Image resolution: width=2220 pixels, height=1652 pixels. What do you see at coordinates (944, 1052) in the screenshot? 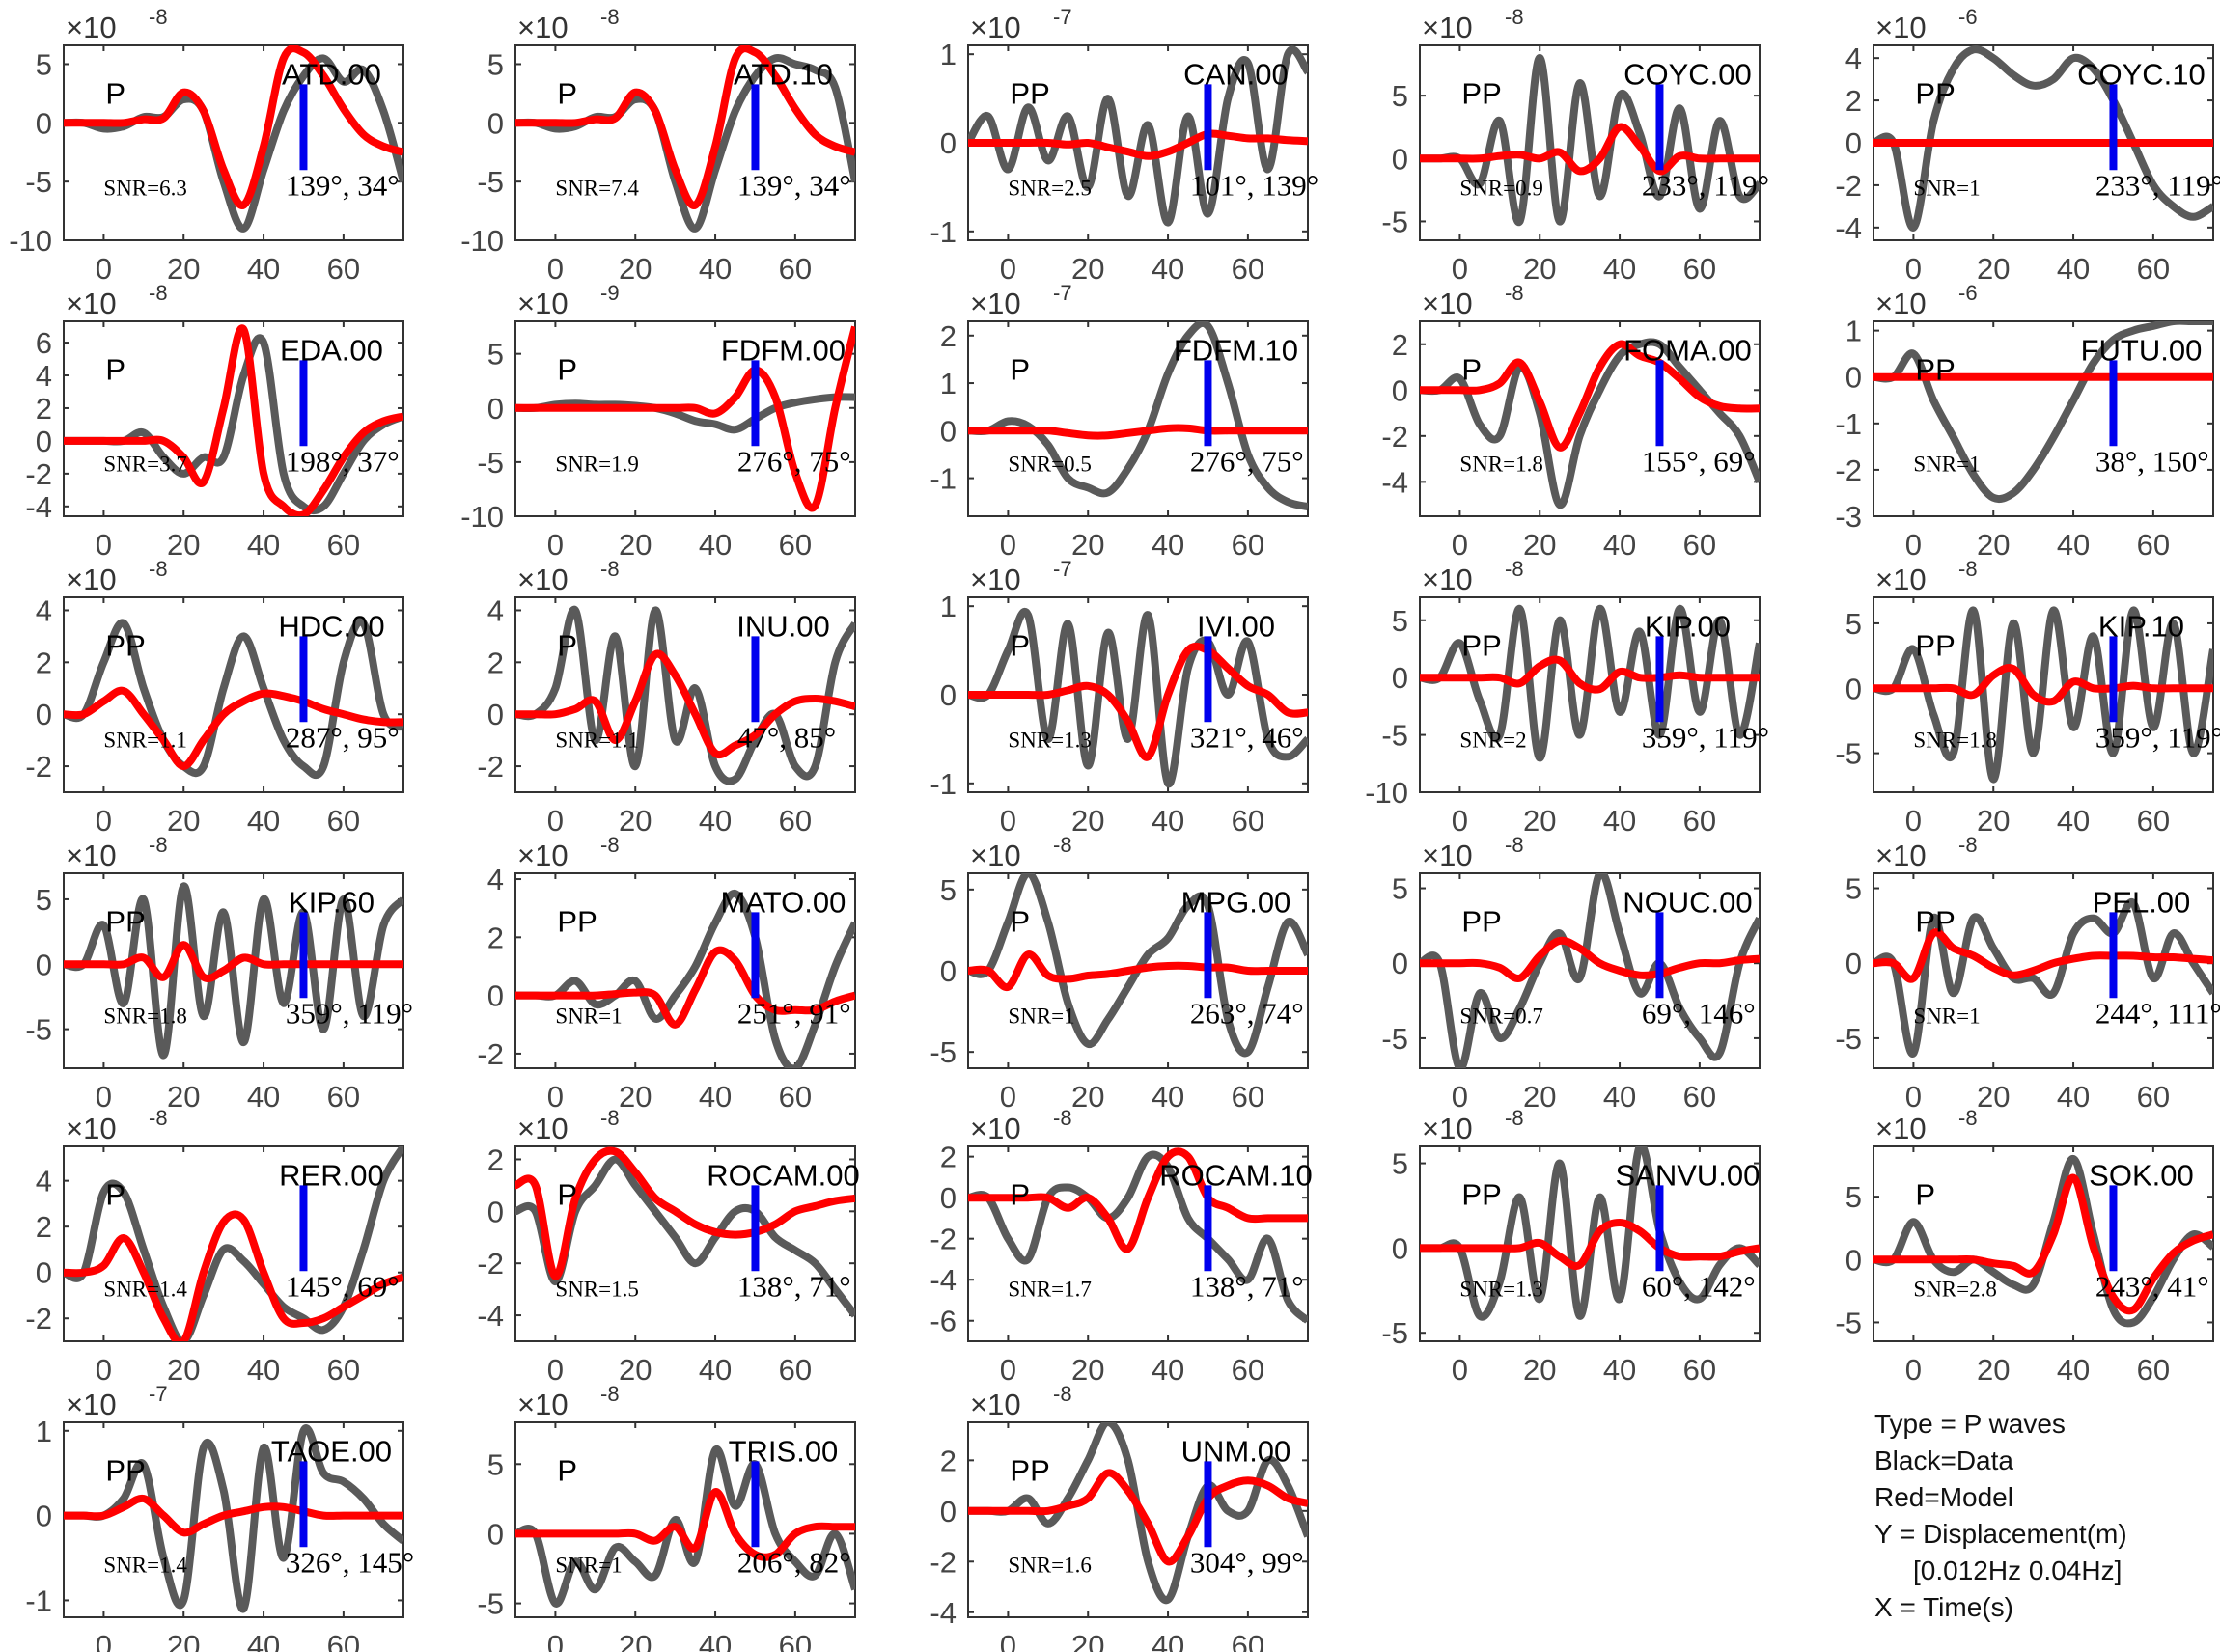
I see `y-tick-label: -5` at bounding box center [944, 1052].